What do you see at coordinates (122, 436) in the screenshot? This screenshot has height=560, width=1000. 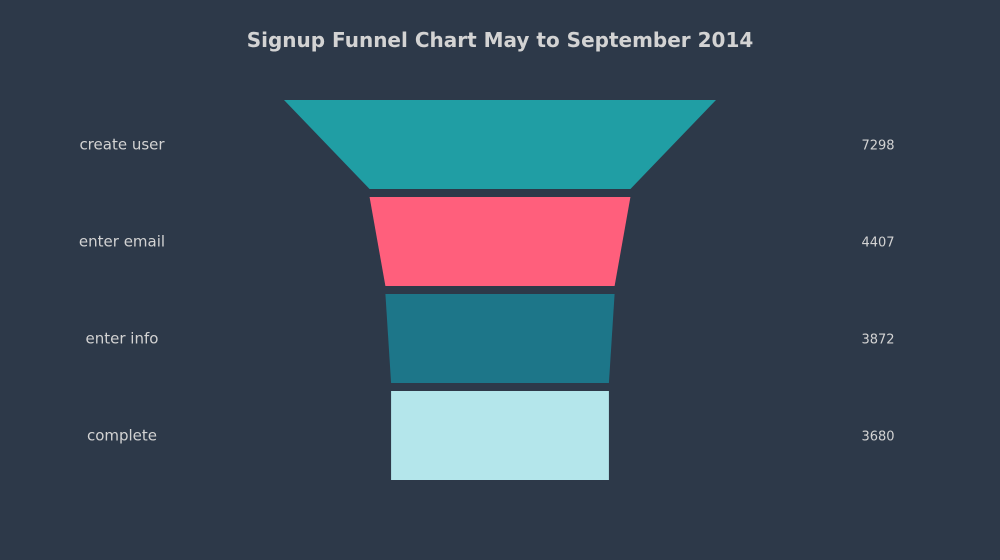 I see `stage-label: complete` at bounding box center [122, 436].